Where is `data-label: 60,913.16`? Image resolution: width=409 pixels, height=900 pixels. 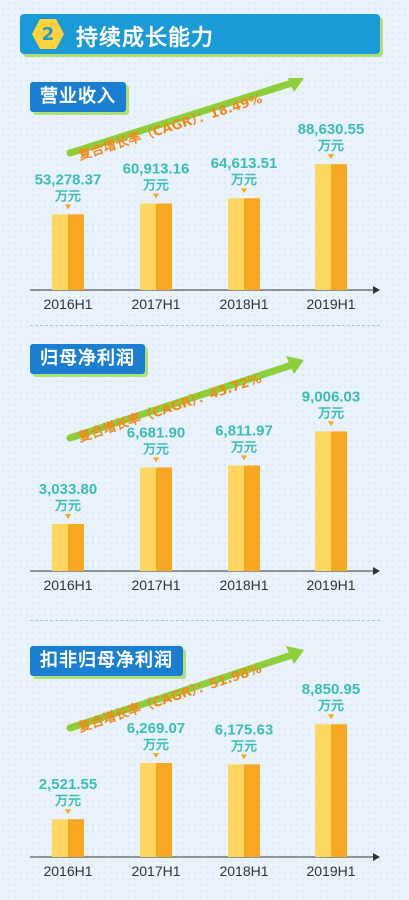 data-label: 60,913.16 is located at coordinates (156, 169).